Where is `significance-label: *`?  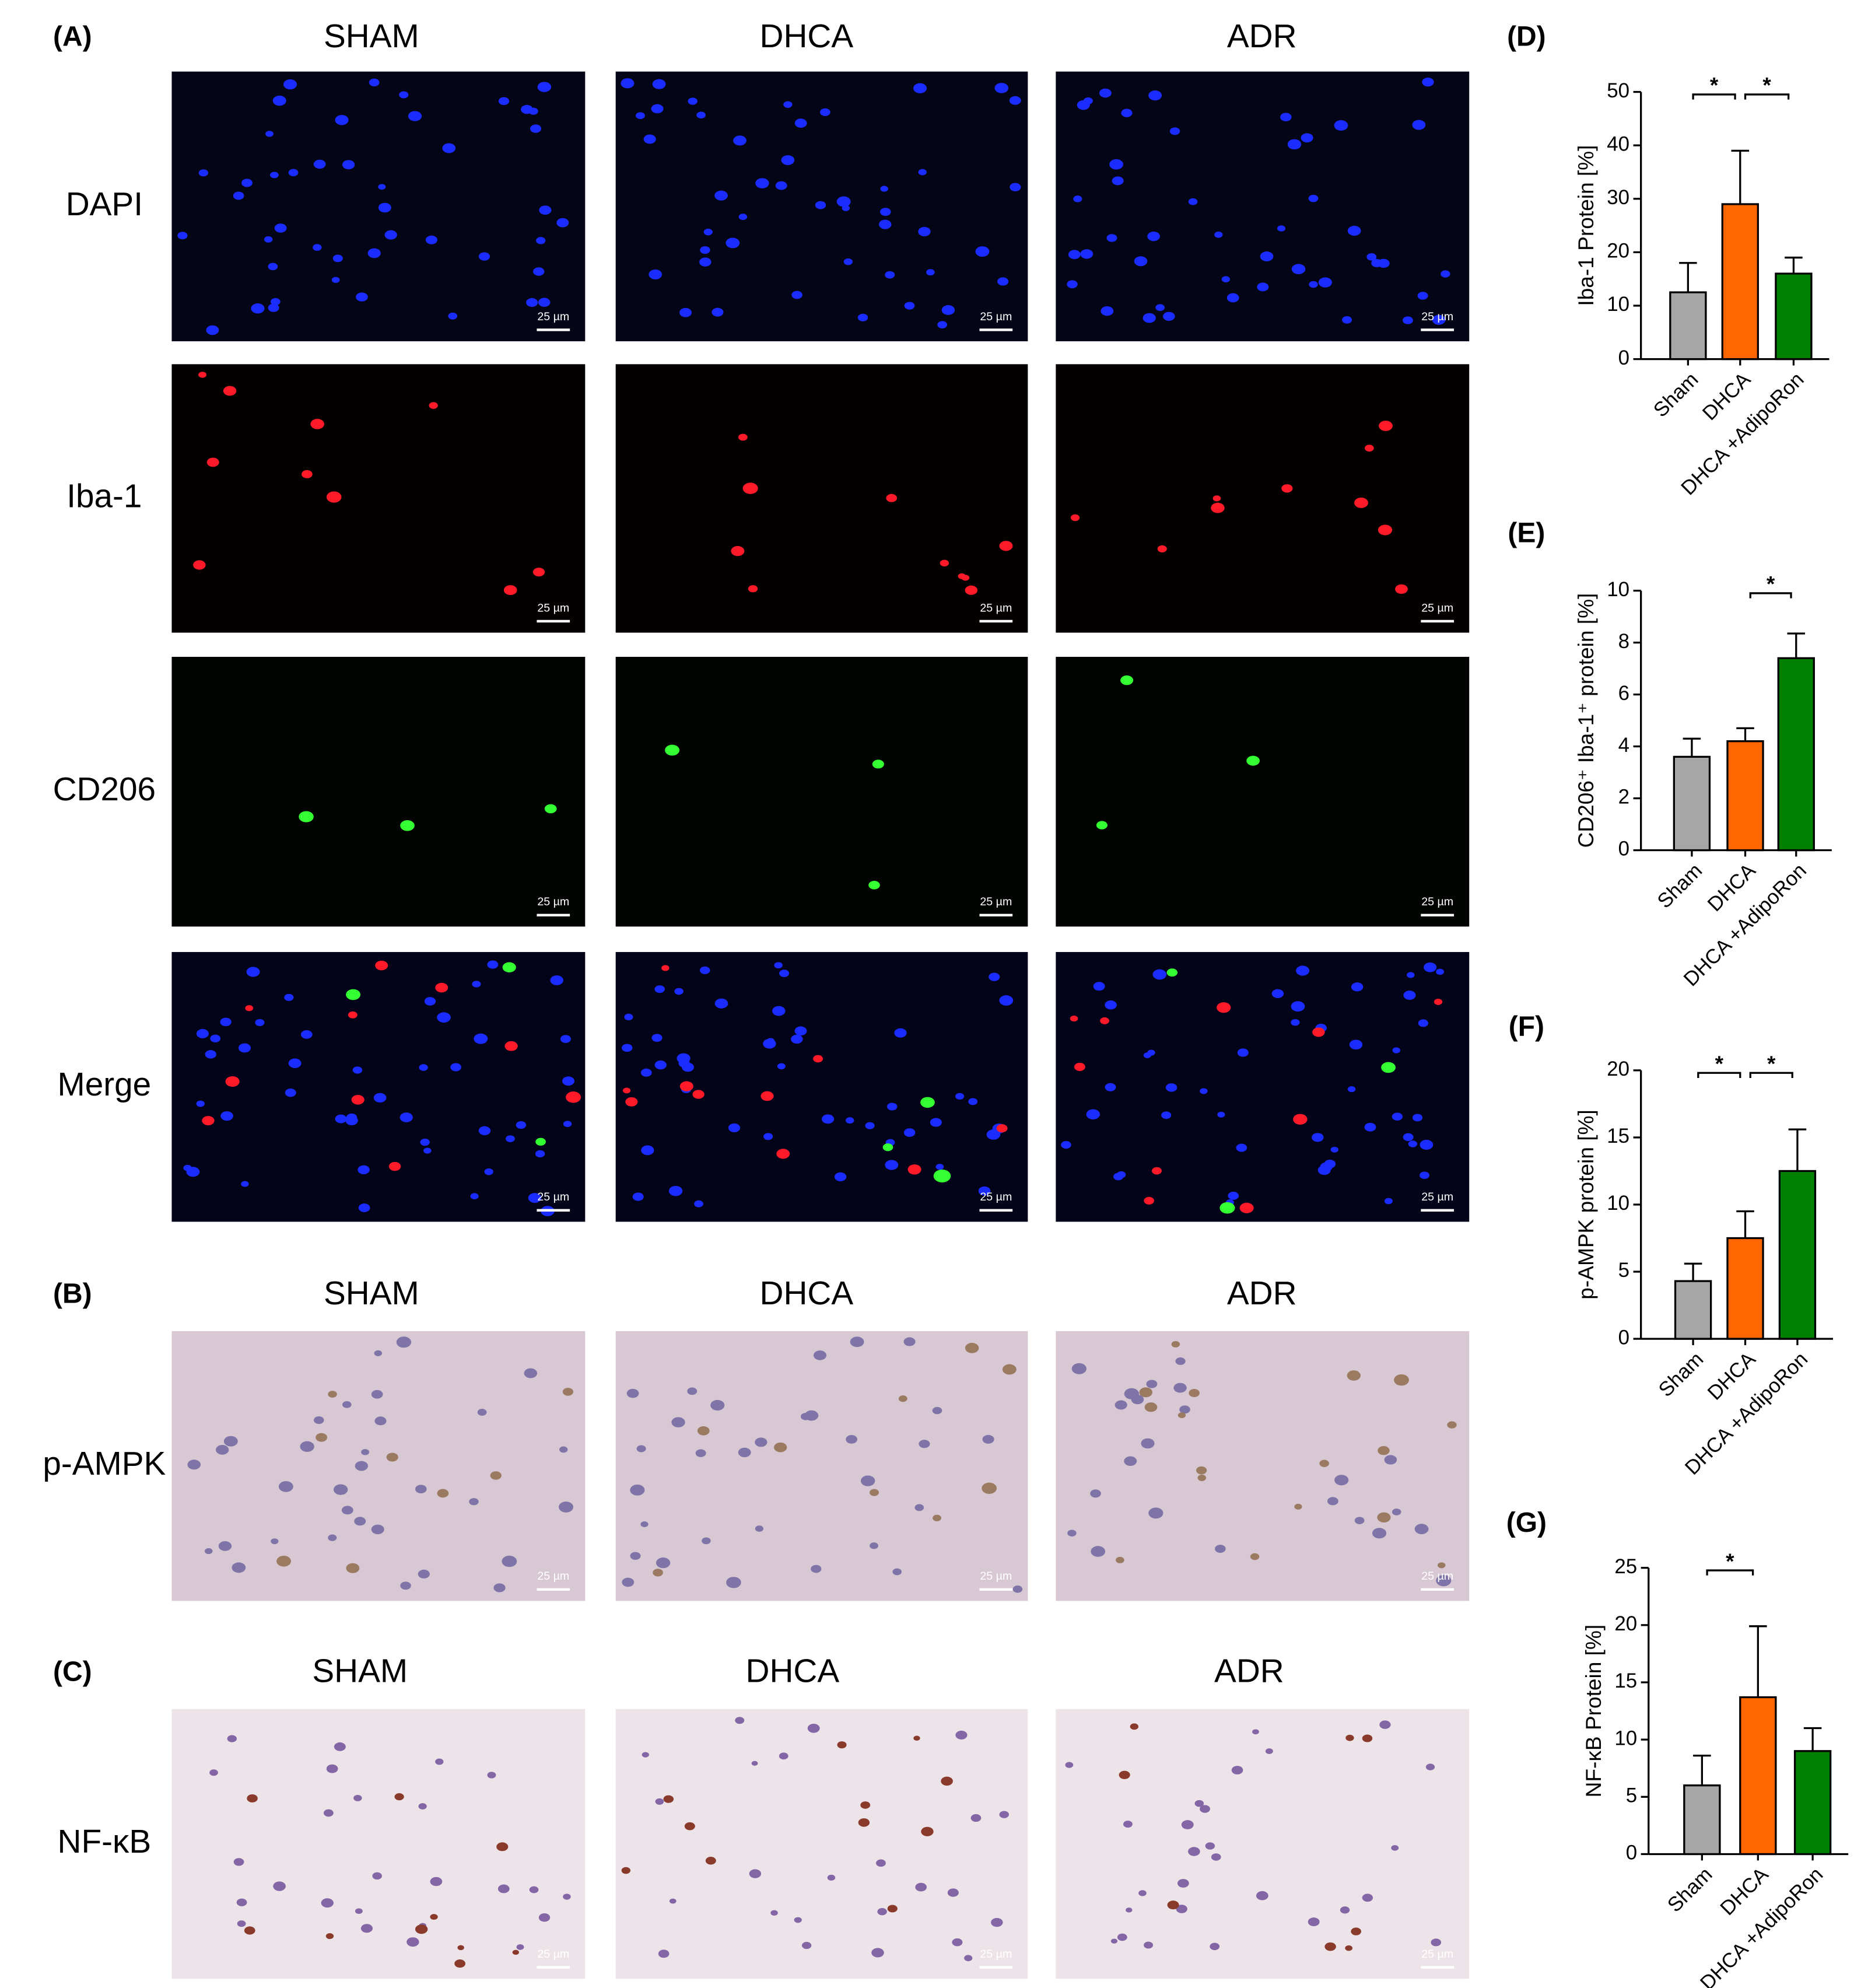 significance-label: * is located at coordinates (1730, 1561).